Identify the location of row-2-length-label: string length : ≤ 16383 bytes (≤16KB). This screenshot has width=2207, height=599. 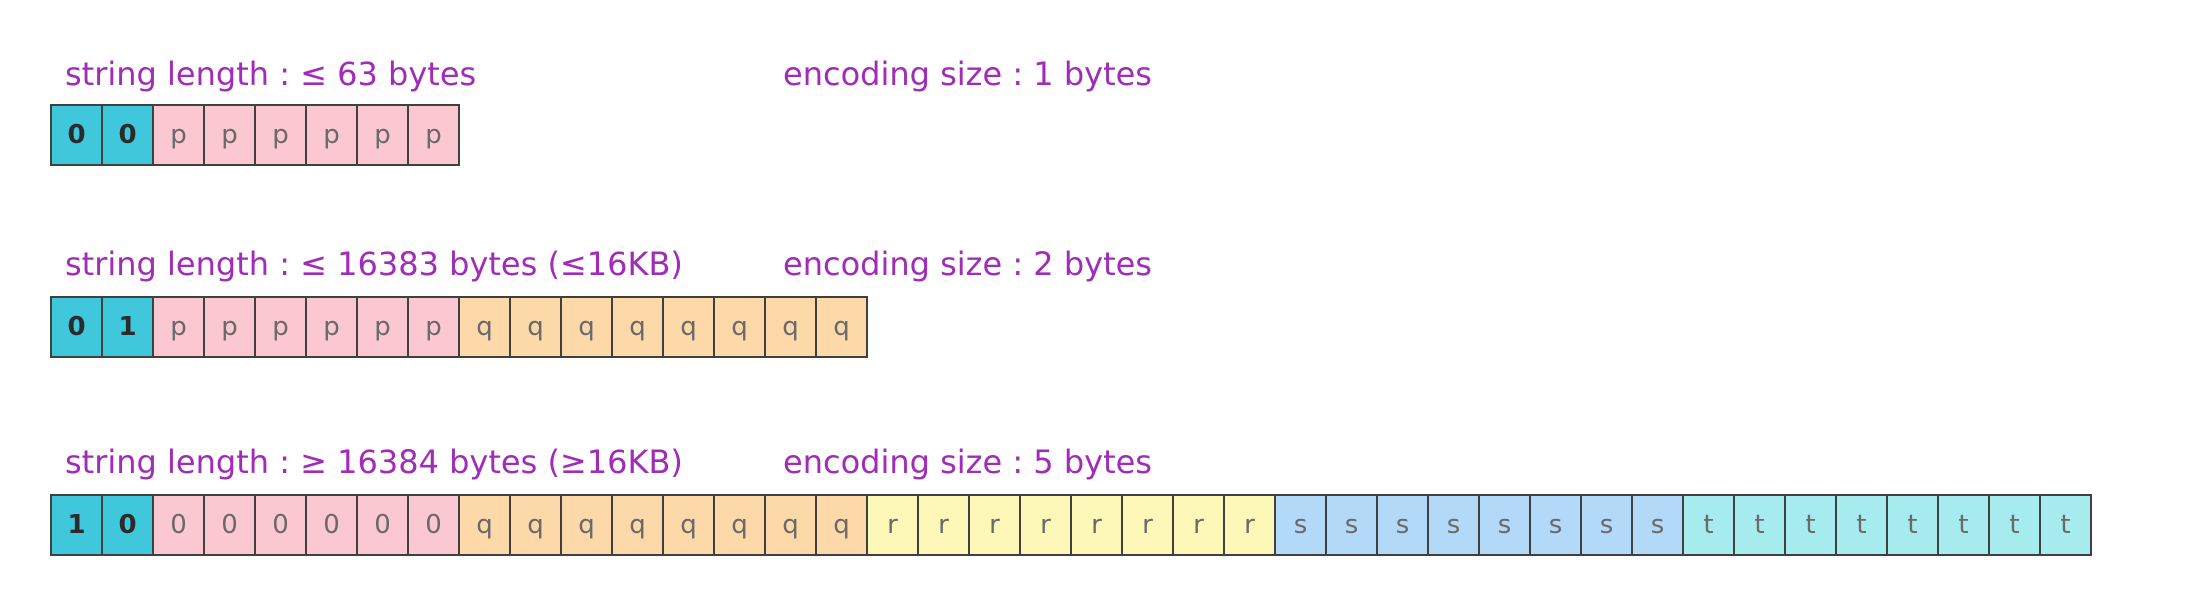
(374, 264).